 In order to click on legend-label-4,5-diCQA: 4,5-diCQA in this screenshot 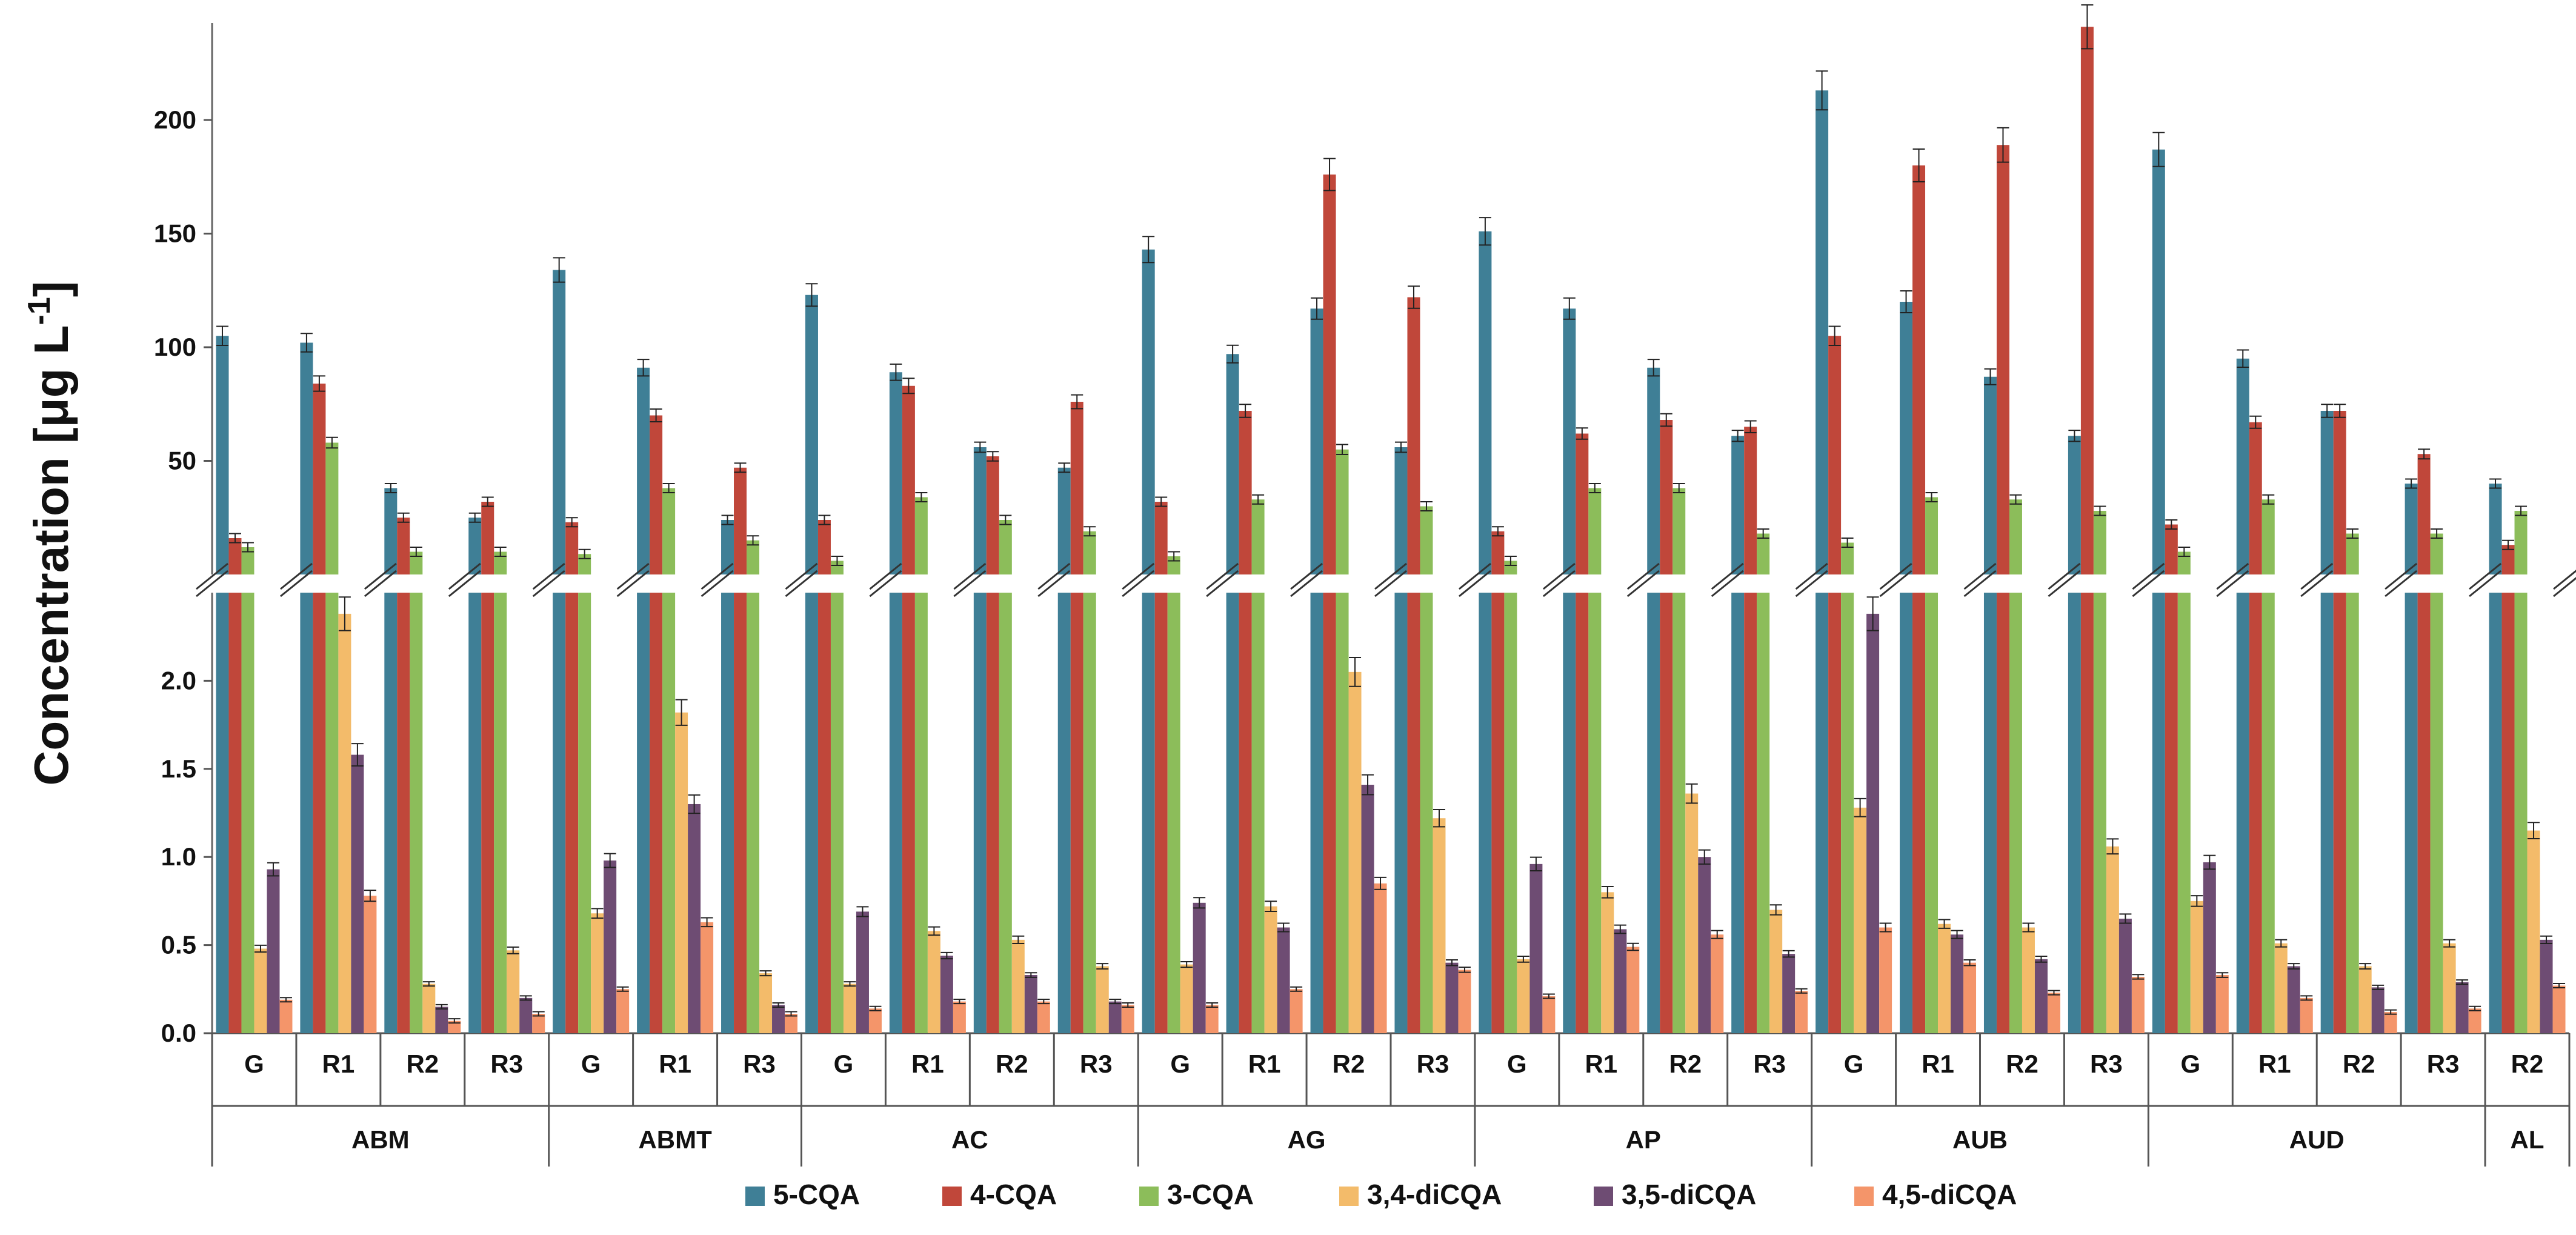, I will do `click(1949, 1195)`.